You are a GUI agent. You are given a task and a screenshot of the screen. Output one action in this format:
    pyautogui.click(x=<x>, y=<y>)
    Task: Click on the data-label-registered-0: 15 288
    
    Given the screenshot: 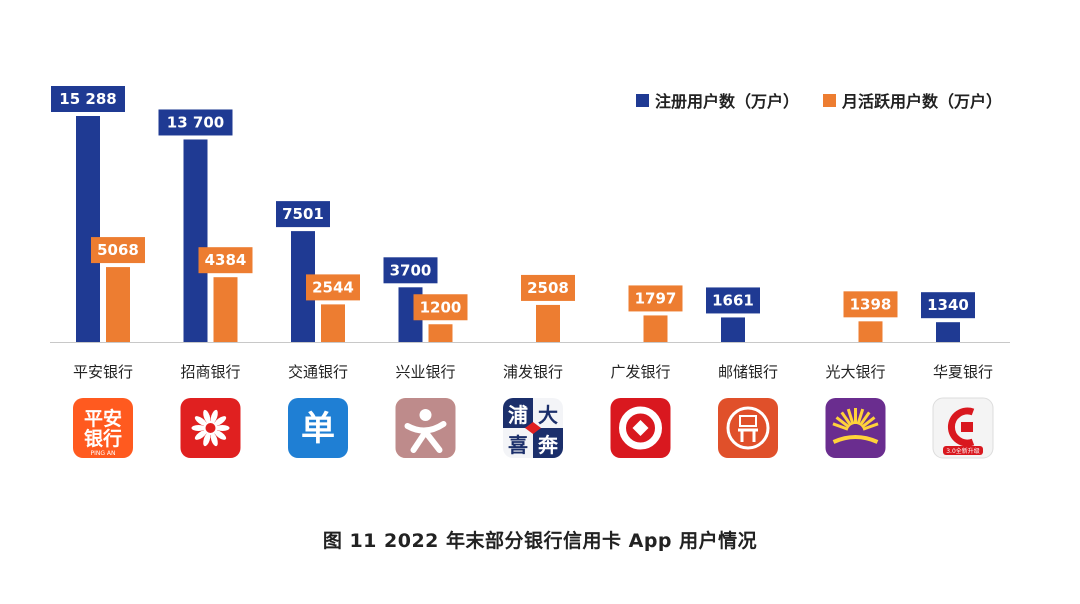 What is the action you would take?
    pyautogui.click(x=87, y=99)
    